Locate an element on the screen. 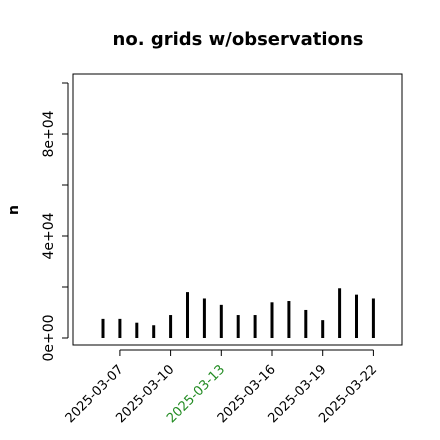 This screenshot has width=440, height=440. y-tick-label: 0e+00 is located at coordinates (49, 337).